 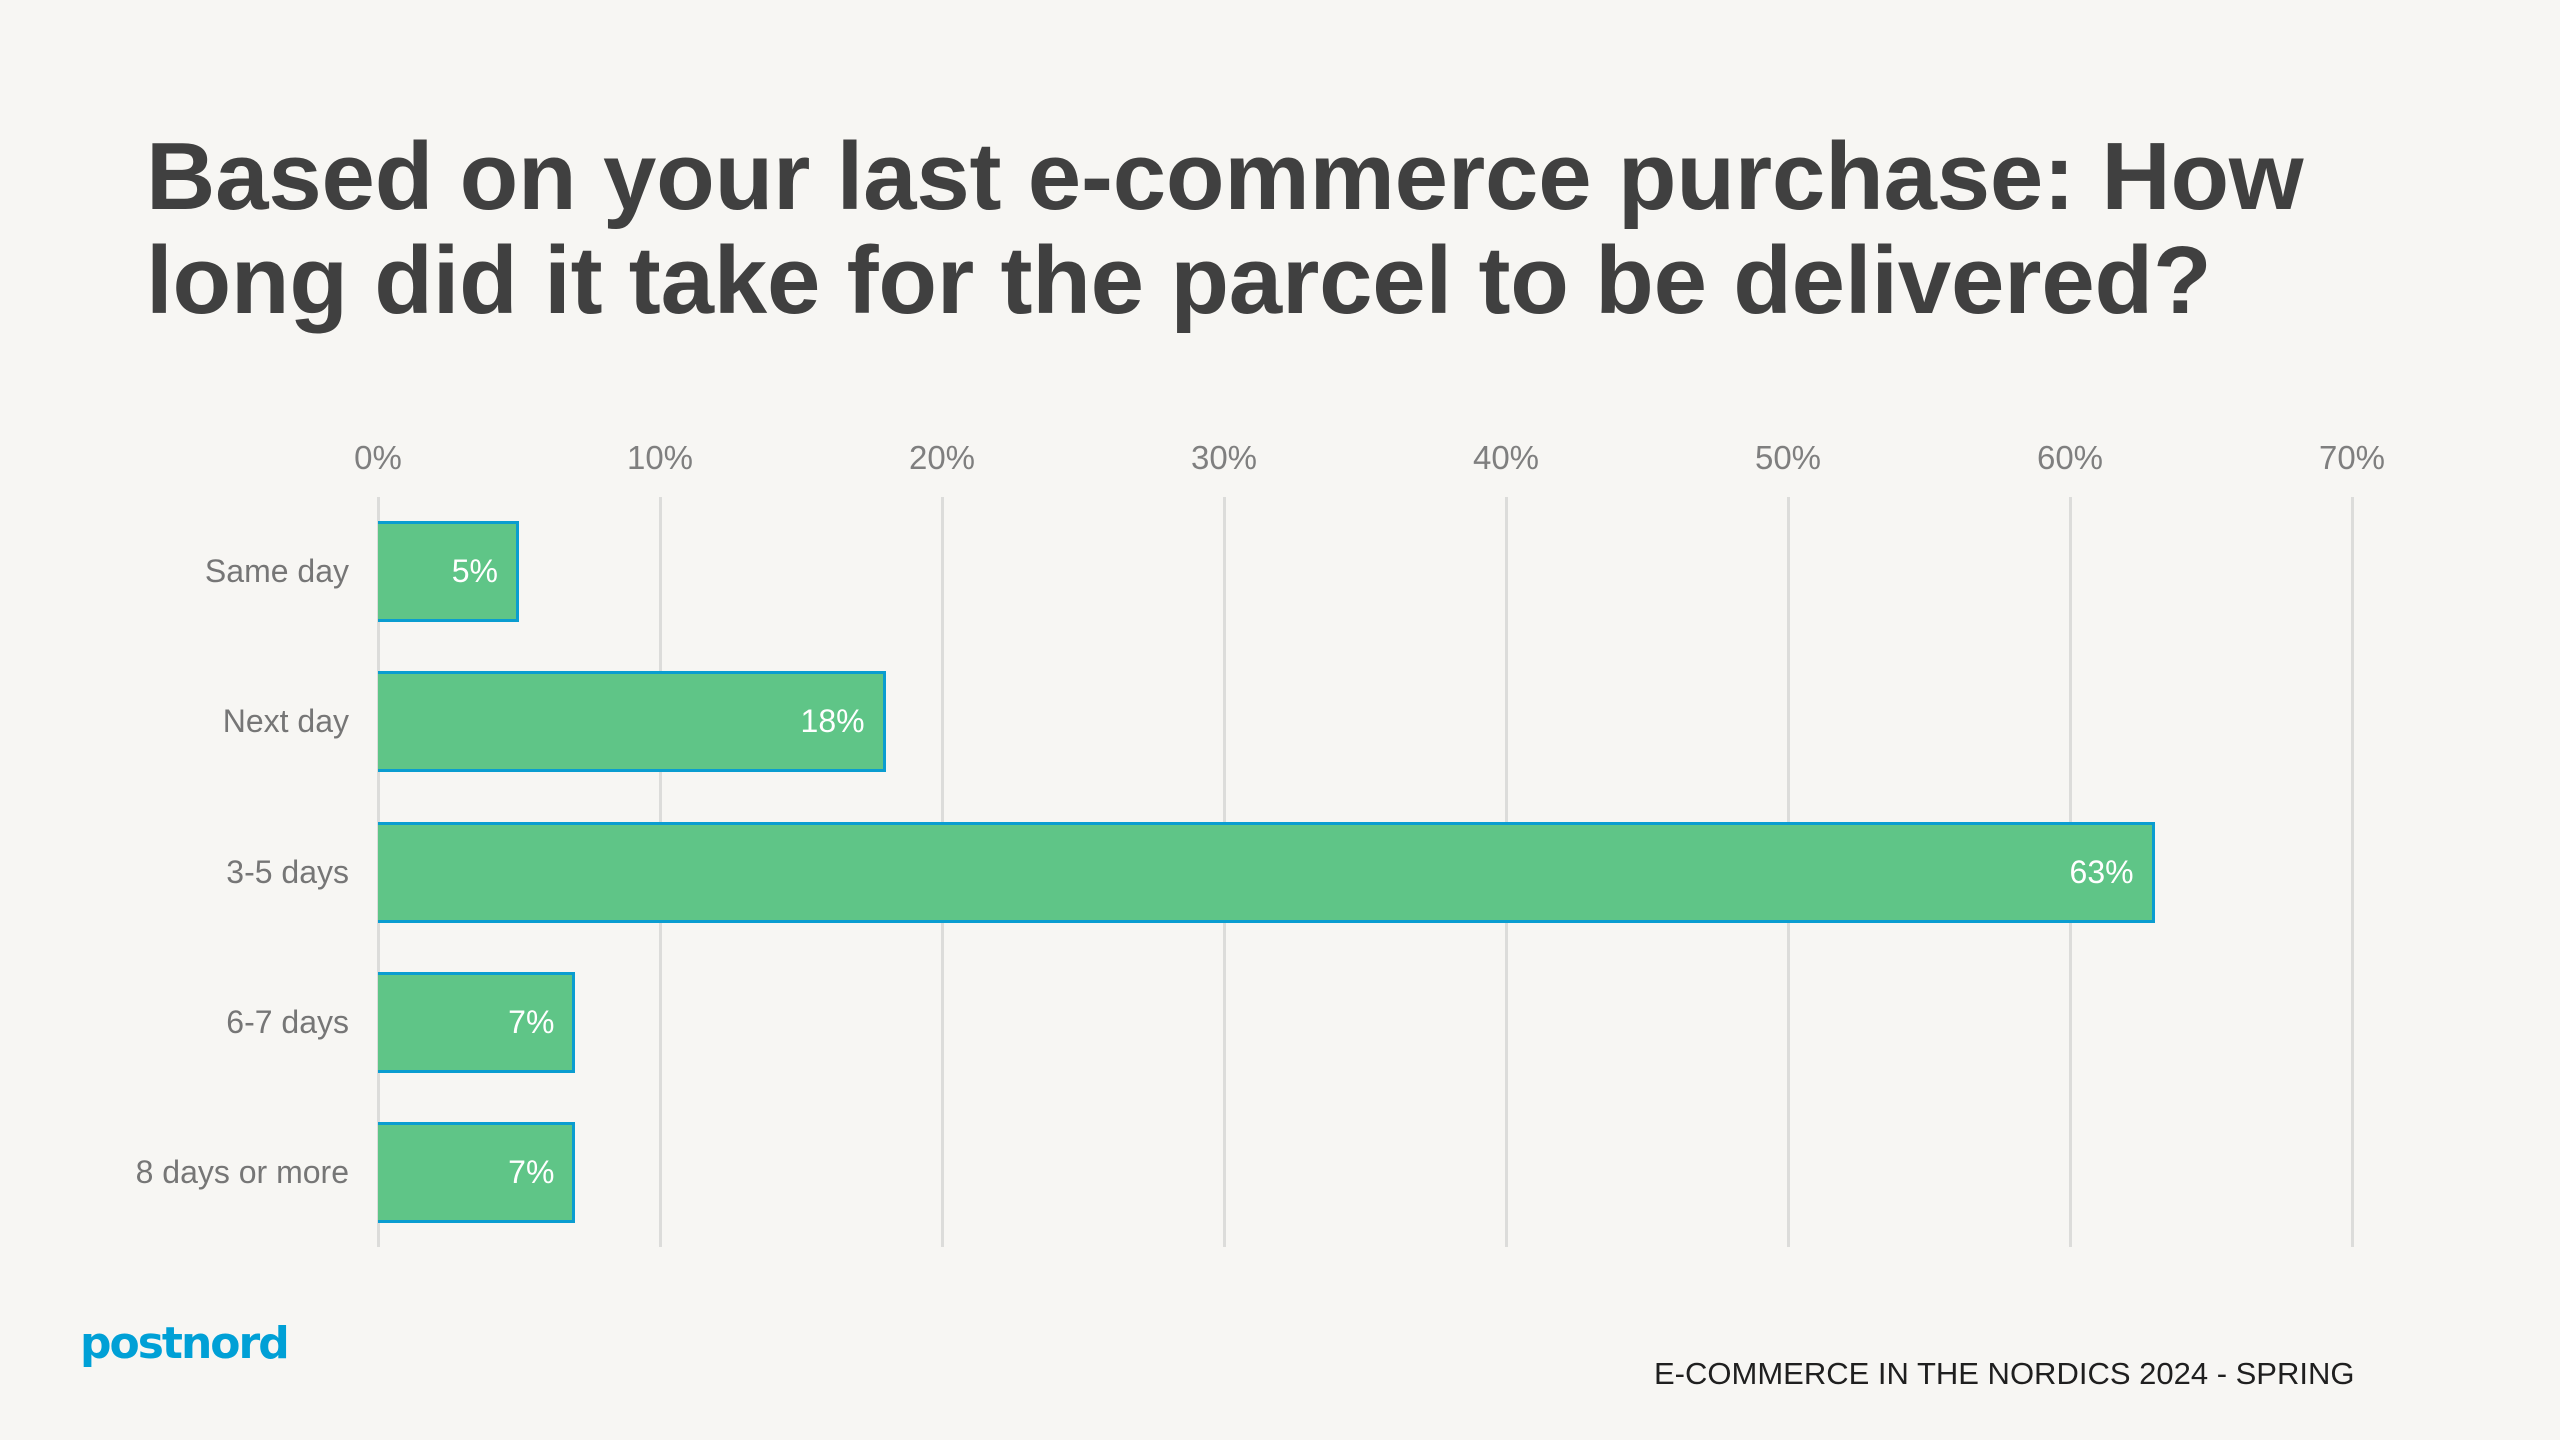 What do you see at coordinates (287, 872) in the screenshot?
I see `category-label: 3-5 days` at bounding box center [287, 872].